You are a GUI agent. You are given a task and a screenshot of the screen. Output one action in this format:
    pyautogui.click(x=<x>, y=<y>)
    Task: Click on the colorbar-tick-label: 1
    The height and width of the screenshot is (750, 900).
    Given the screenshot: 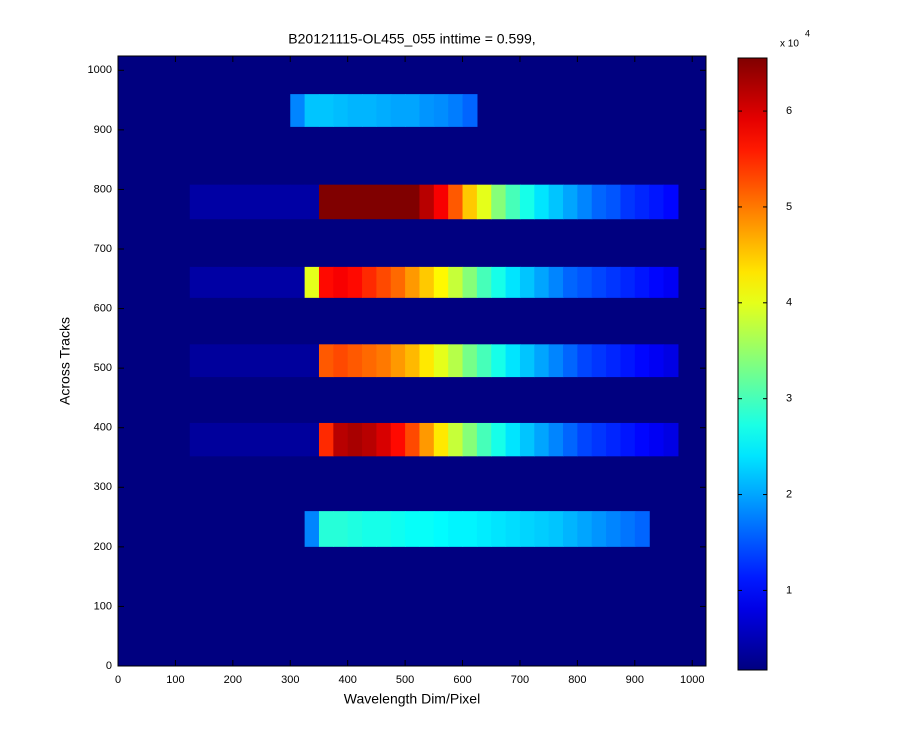 What is the action you would take?
    pyautogui.click(x=789, y=590)
    